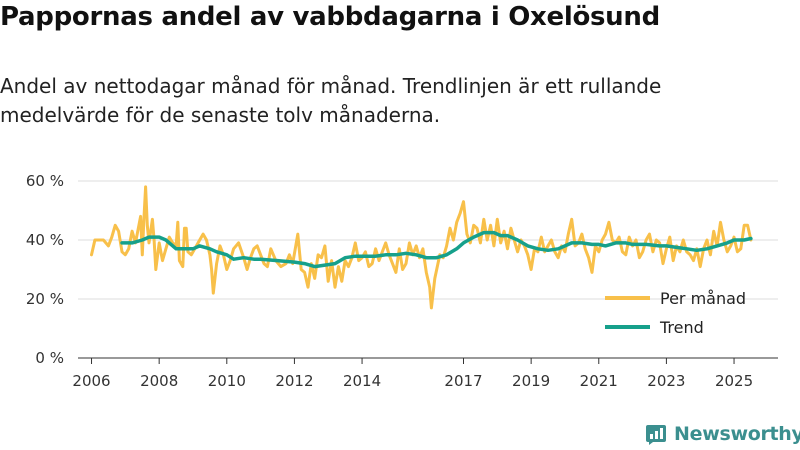 This screenshot has width=800, height=450. What do you see at coordinates (45, 181) in the screenshot?
I see `y-tick-label: 60 %` at bounding box center [45, 181].